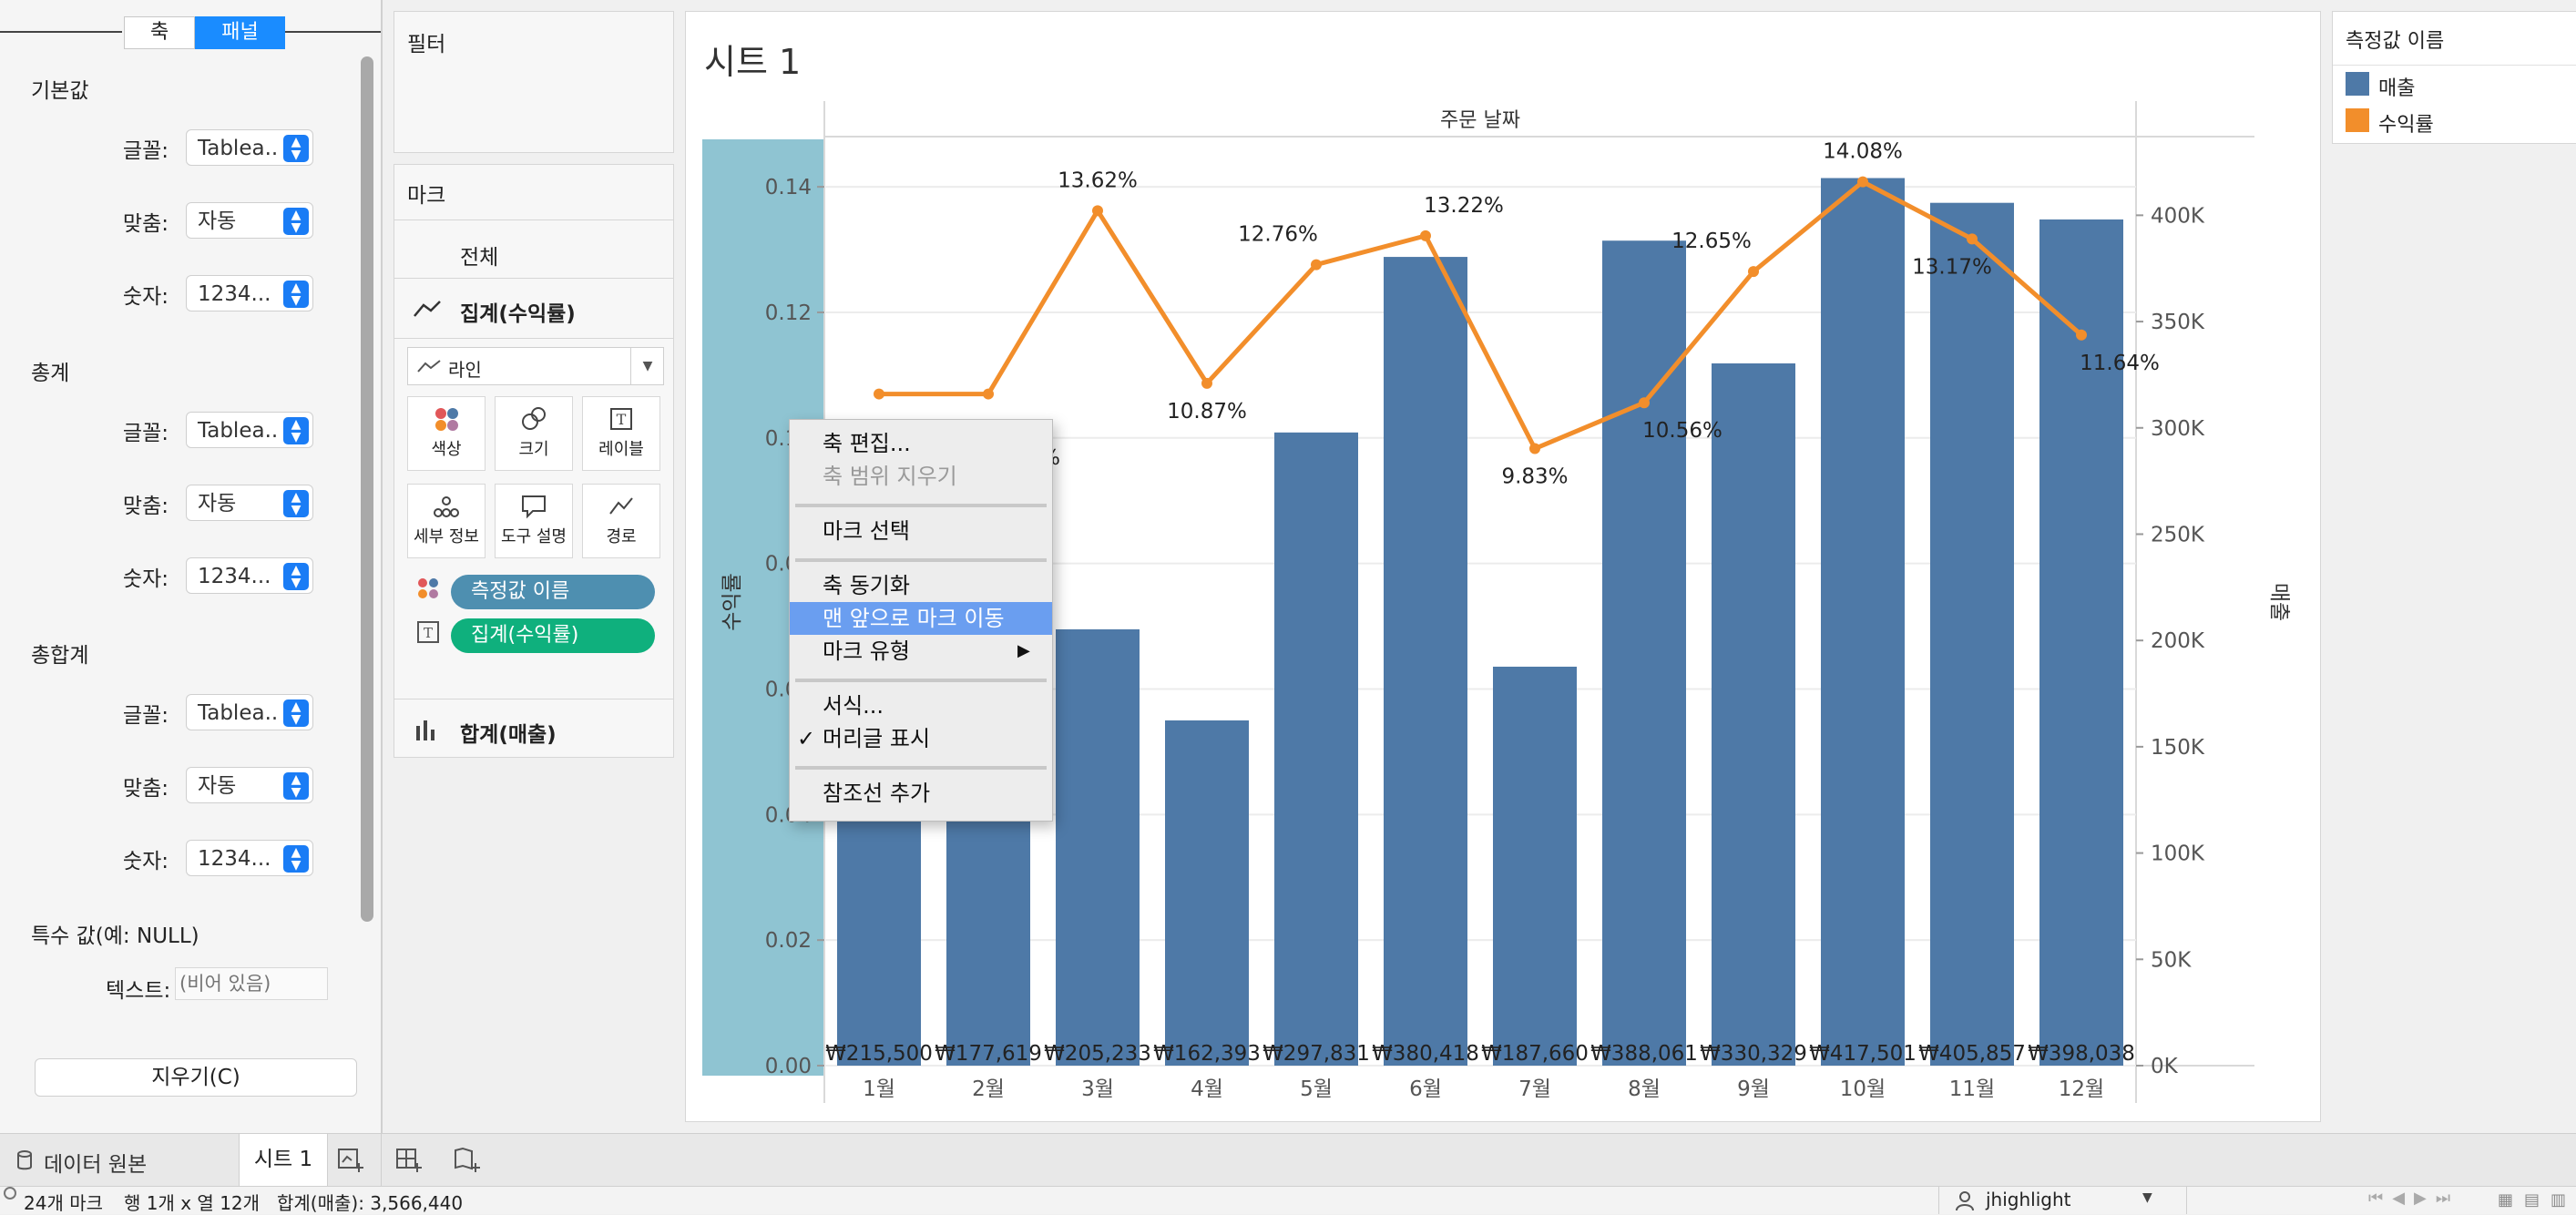 Image resolution: width=2576 pixels, height=1215 pixels. What do you see at coordinates (753, 62) in the screenshot?
I see `sheet-title: 시트 1` at bounding box center [753, 62].